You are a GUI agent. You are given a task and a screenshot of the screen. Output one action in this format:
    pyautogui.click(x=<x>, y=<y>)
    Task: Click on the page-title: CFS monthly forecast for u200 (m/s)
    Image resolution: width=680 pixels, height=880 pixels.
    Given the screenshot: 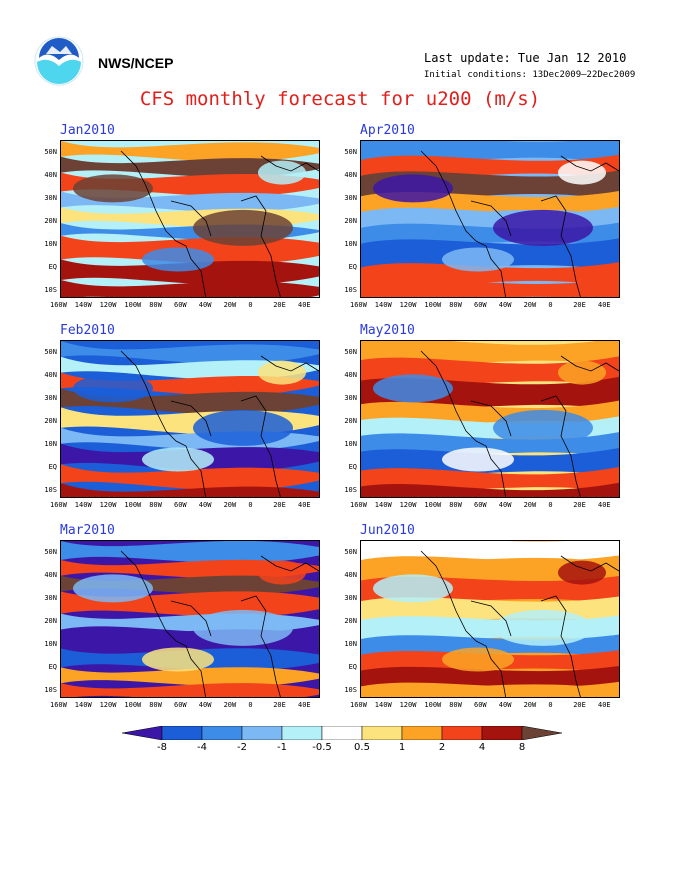 What is the action you would take?
    pyautogui.click(x=340, y=99)
    